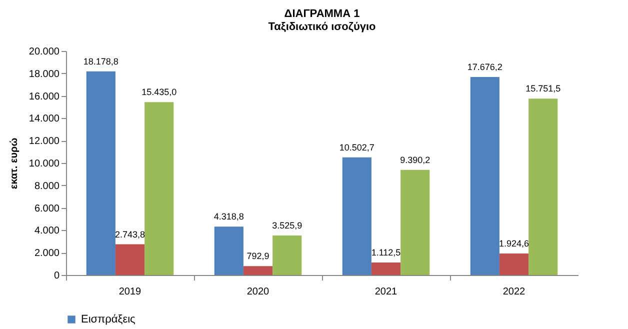 Image resolution: width=628 pixels, height=329 pixels. What do you see at coordinates (57, 276) in the screenshot?
I see `y-tick-label: 0` at bounding box center [57, 276].